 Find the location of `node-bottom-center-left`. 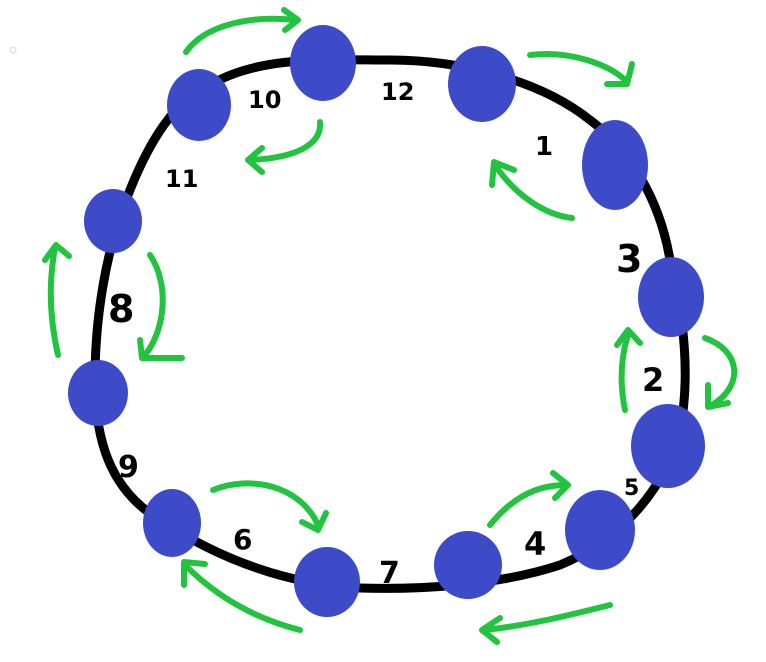

node-bottom-center-left is located at coordinates (327, 582).